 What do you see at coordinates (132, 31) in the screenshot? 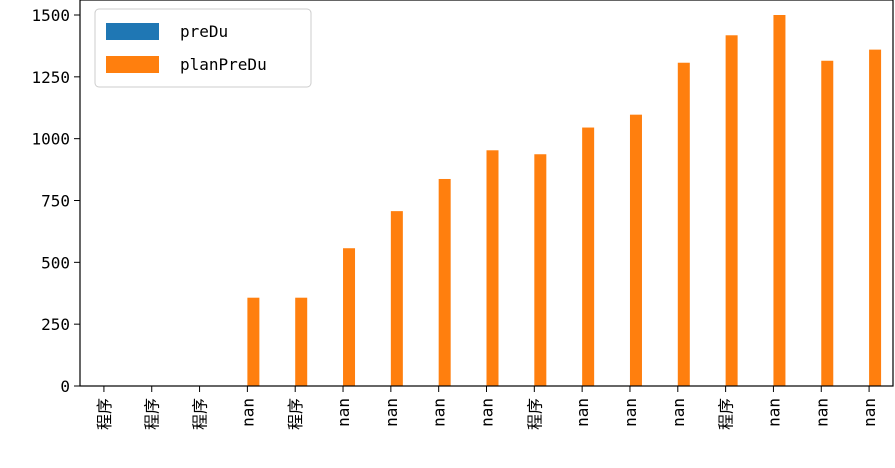
I see `legend-swatch-preDu` at bounding box center [132, 31].